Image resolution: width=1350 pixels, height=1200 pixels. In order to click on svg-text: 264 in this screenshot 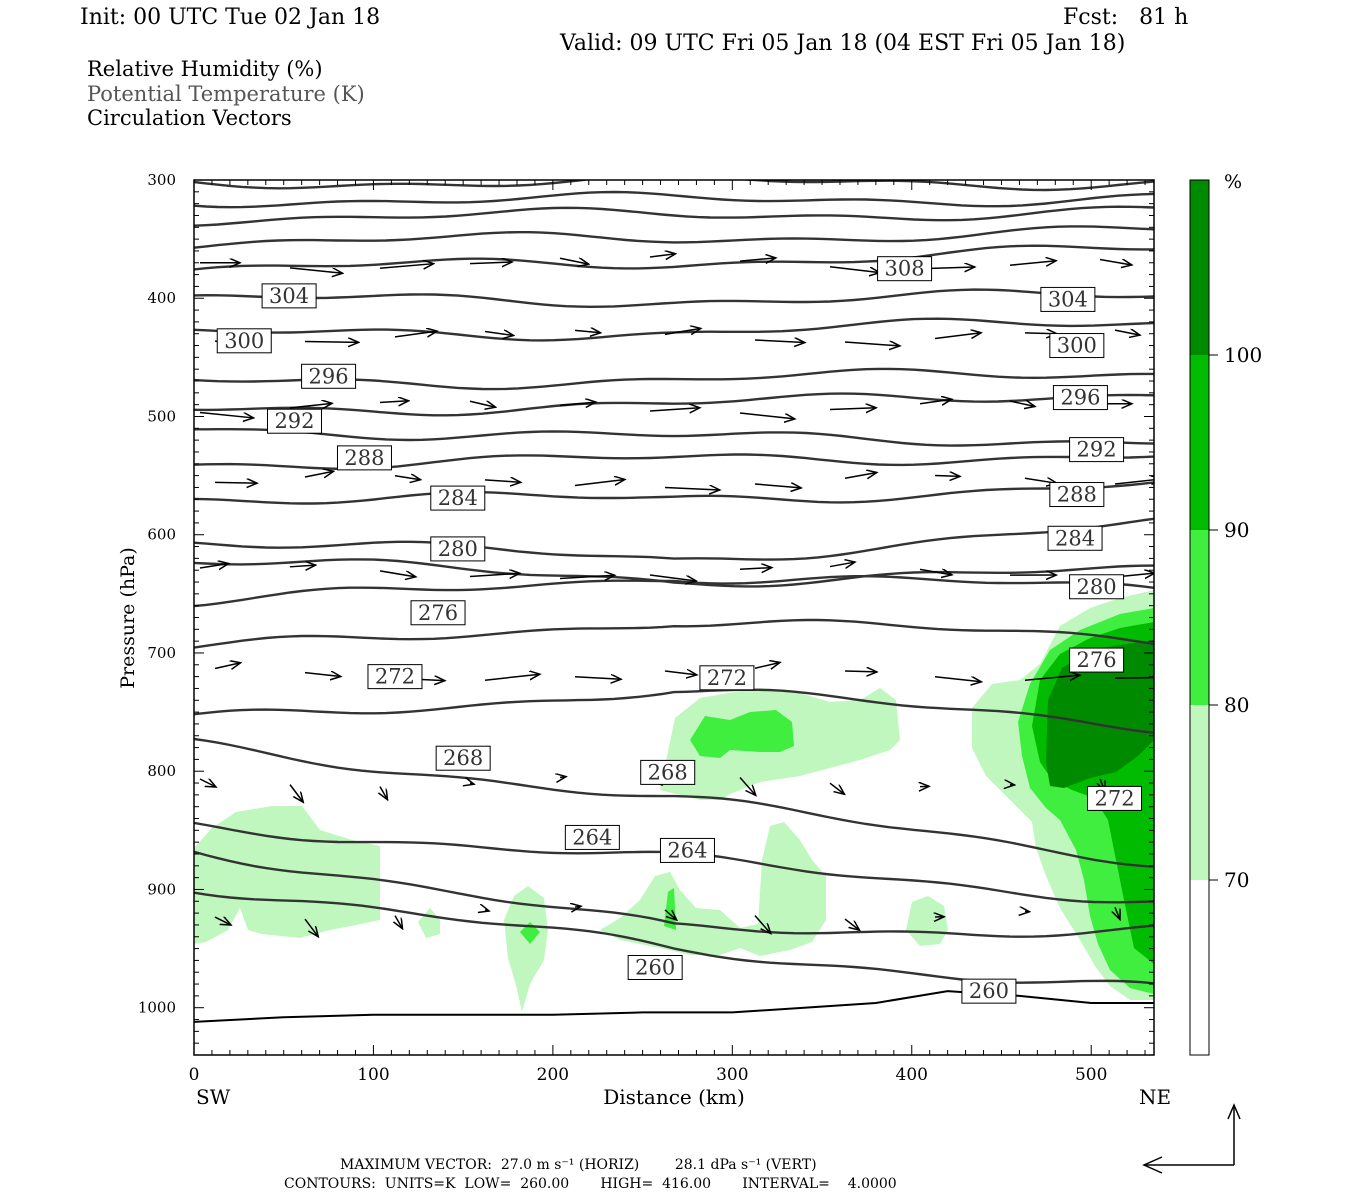, I will do `click(687, 850)`.